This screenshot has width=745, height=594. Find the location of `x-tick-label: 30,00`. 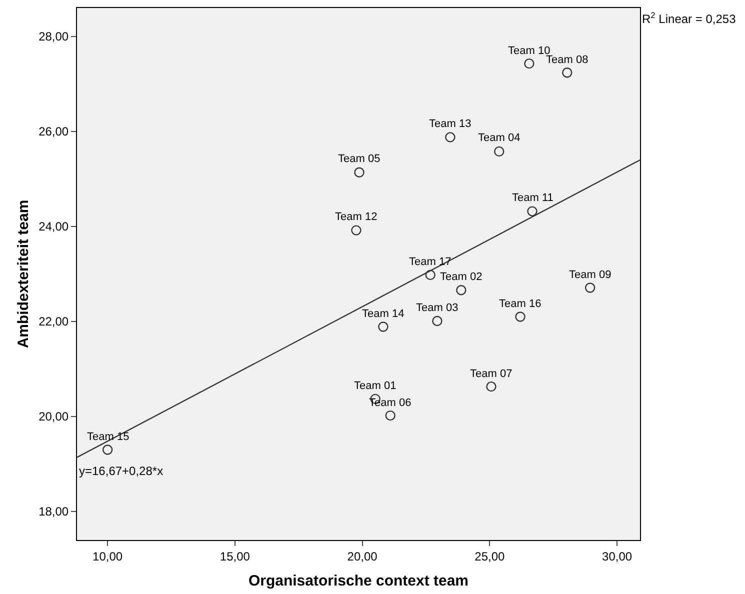

x-tick-label: 30,00 is located at coordinates (617, 556).